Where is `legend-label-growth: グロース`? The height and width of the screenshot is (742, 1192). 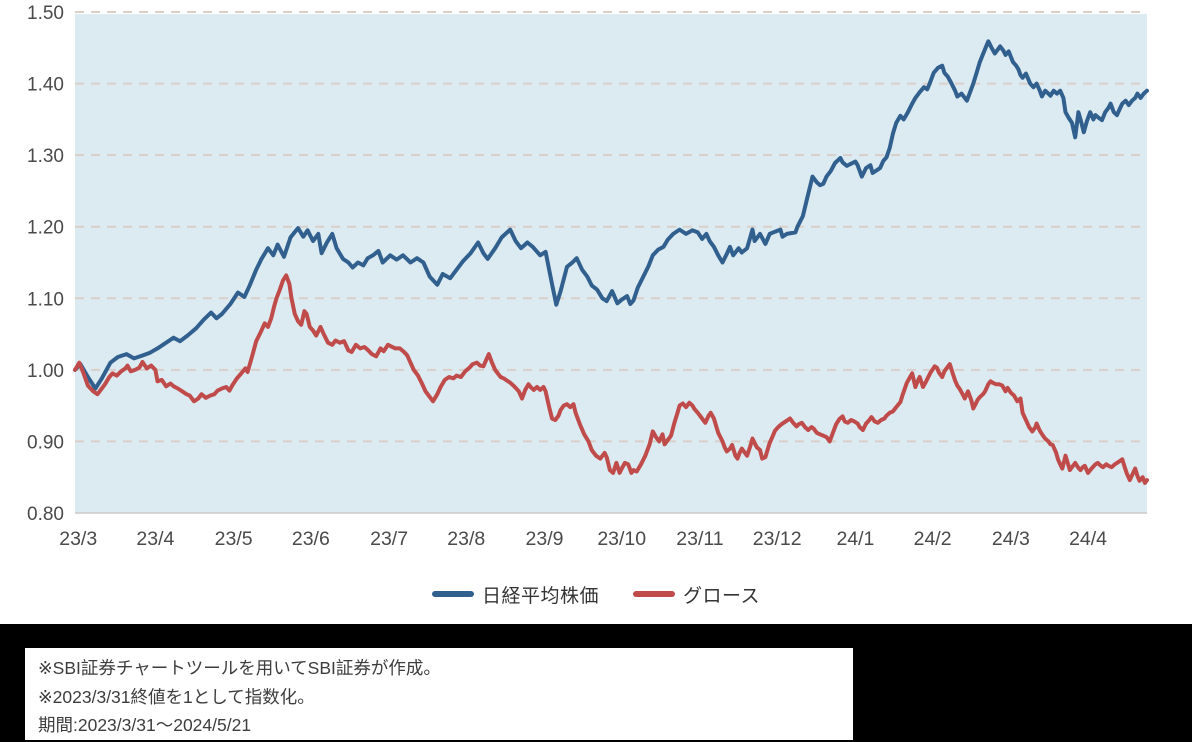 legend-label-growth: グロース is located at coordinates (721, 596).